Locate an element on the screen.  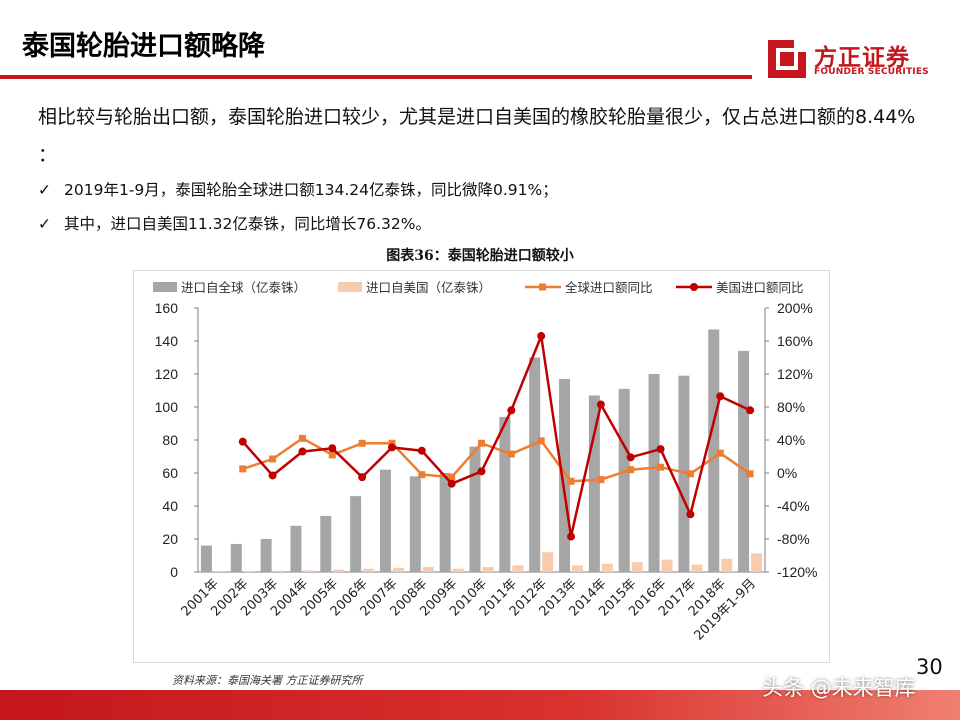
left-tick-label: 80 is located at coordinates (170, 440).